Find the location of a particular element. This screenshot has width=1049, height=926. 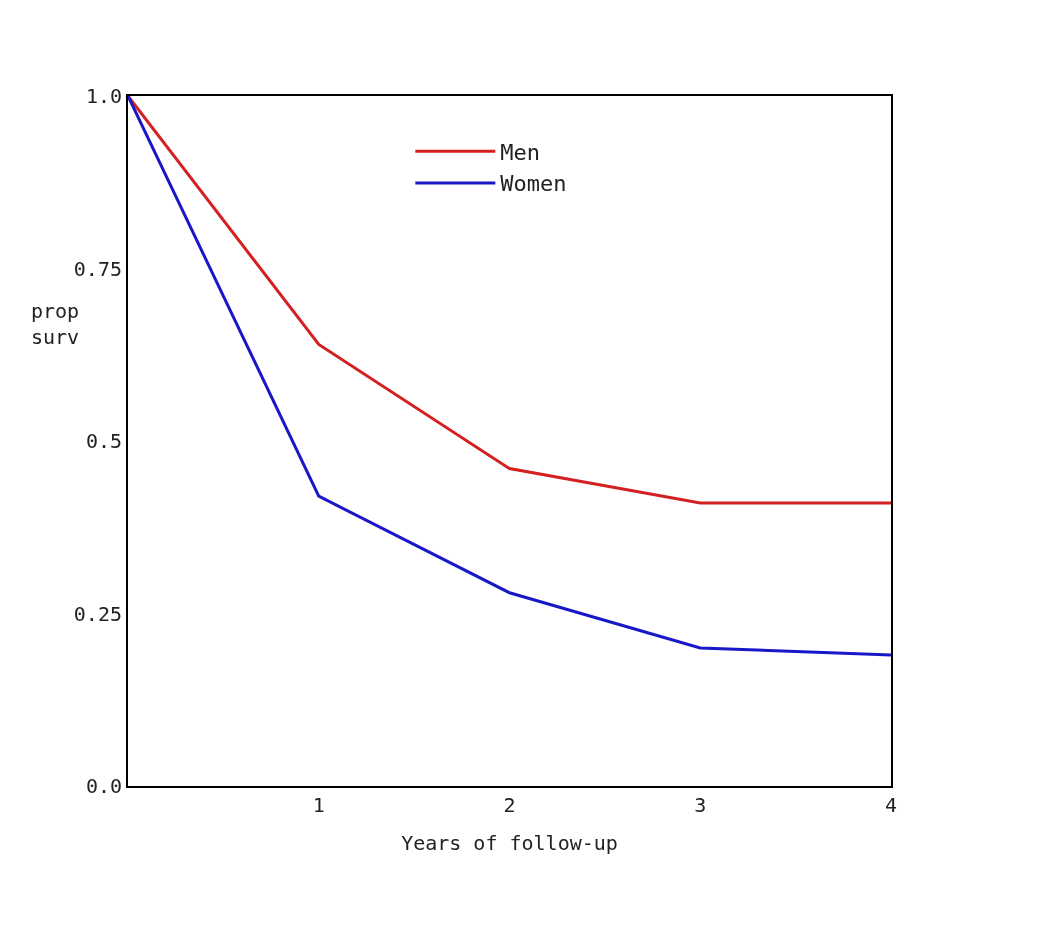

x-tick-label: 3 is located at coordinates (700, 805).